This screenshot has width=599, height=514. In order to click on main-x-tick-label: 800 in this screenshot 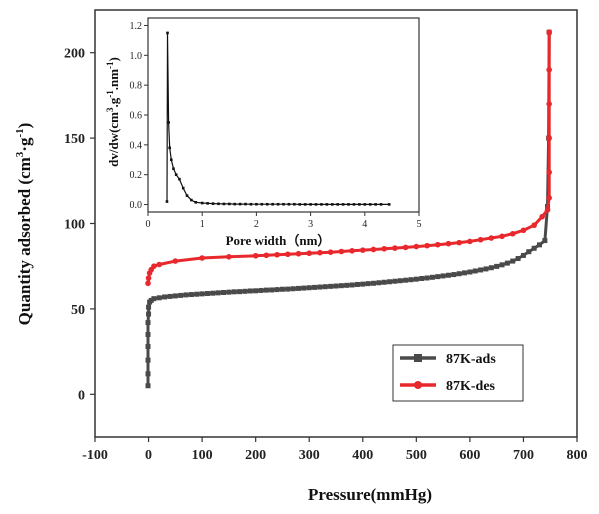, I will do `click(577, 455)`.